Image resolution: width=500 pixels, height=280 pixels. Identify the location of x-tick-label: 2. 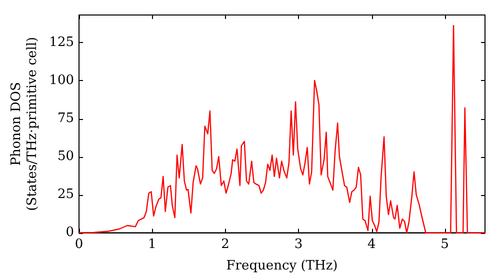
(225, 244).